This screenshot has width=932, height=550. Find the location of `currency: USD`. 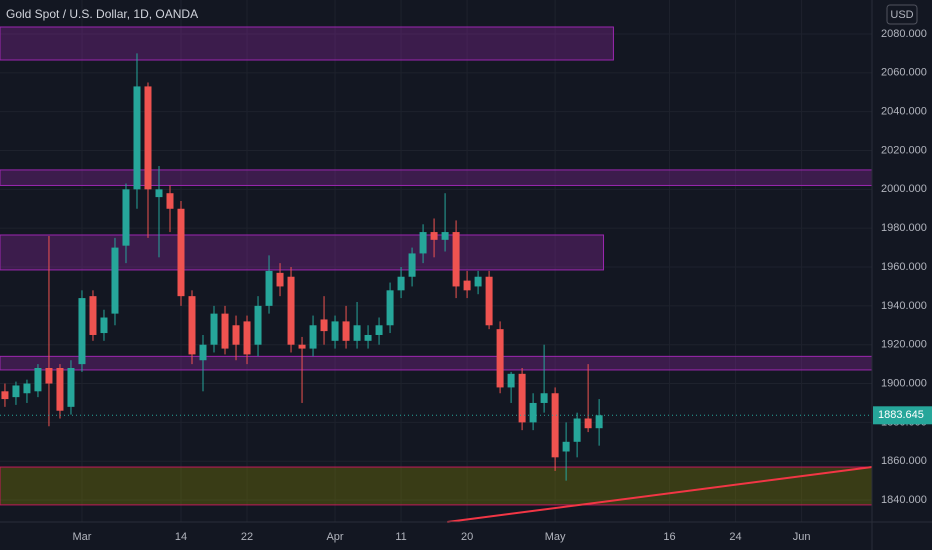

currency: USD is located at coordinates (901, 15).